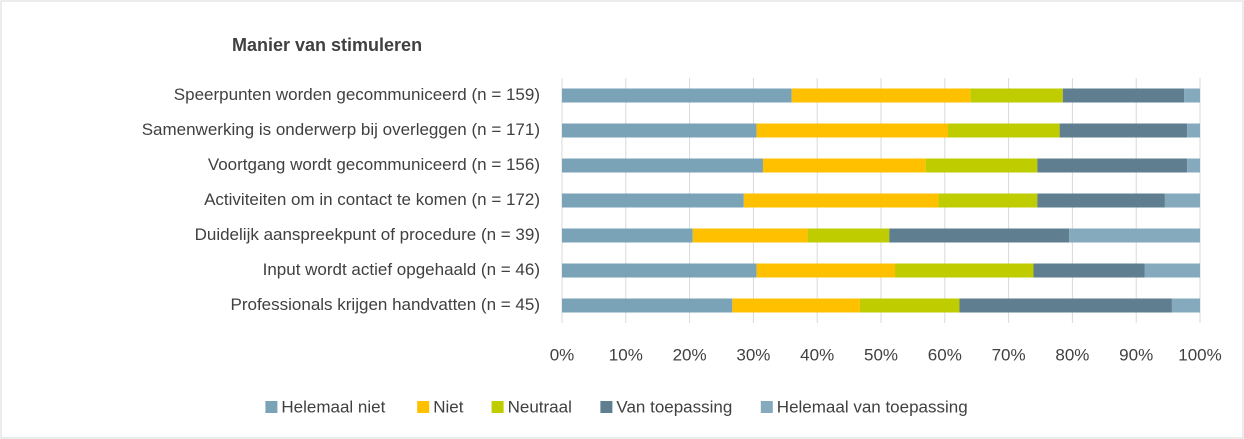 This screenshot has width=1244, height=439. What do you see at coordinates (1199, 354) in the screenshot?
I see `x-tick-label: 100%` at bounding box center [1199, 354].